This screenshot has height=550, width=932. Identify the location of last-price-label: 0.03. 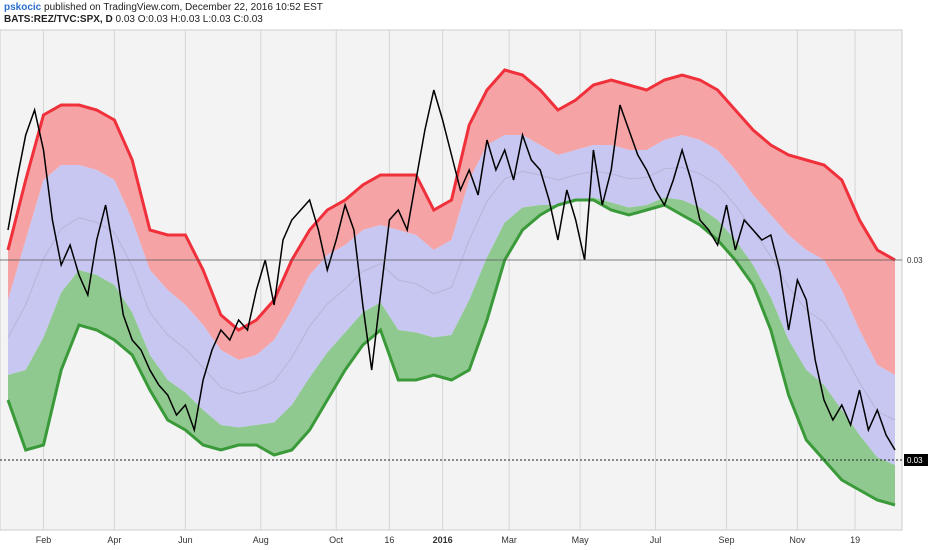
(915, 460).